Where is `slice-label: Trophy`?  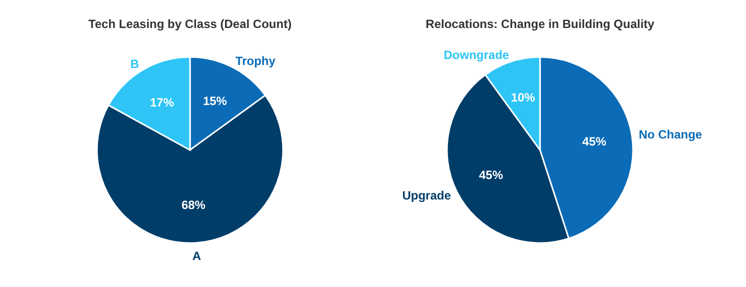 slice-label: Trophy is located at coordinates (255, 61).